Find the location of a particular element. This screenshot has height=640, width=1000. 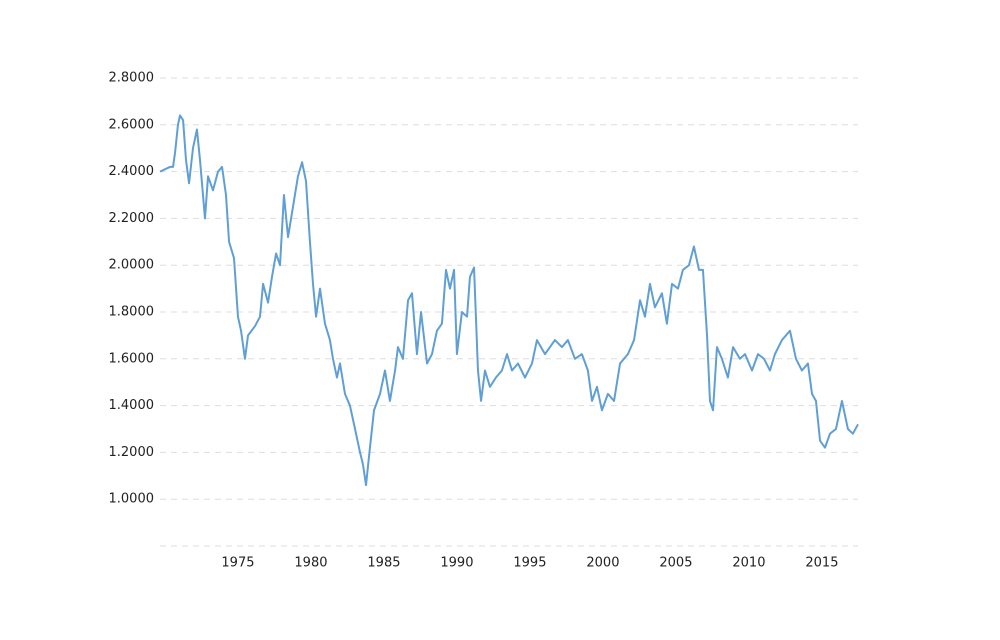

x-tick-label: 2005 is located at coordinates (675, 563).